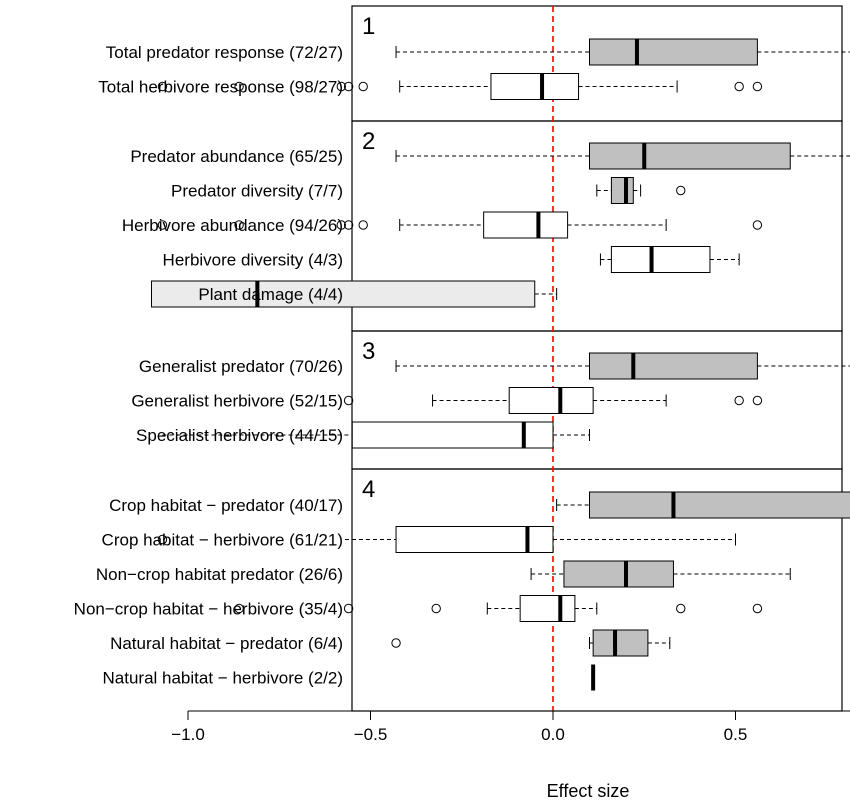 The width and height of the screenshot is (850, 805). Describe the element at coordinates (224, 52) in the screenshot. I see `row-label: Total predator response (72/27)` at that location.